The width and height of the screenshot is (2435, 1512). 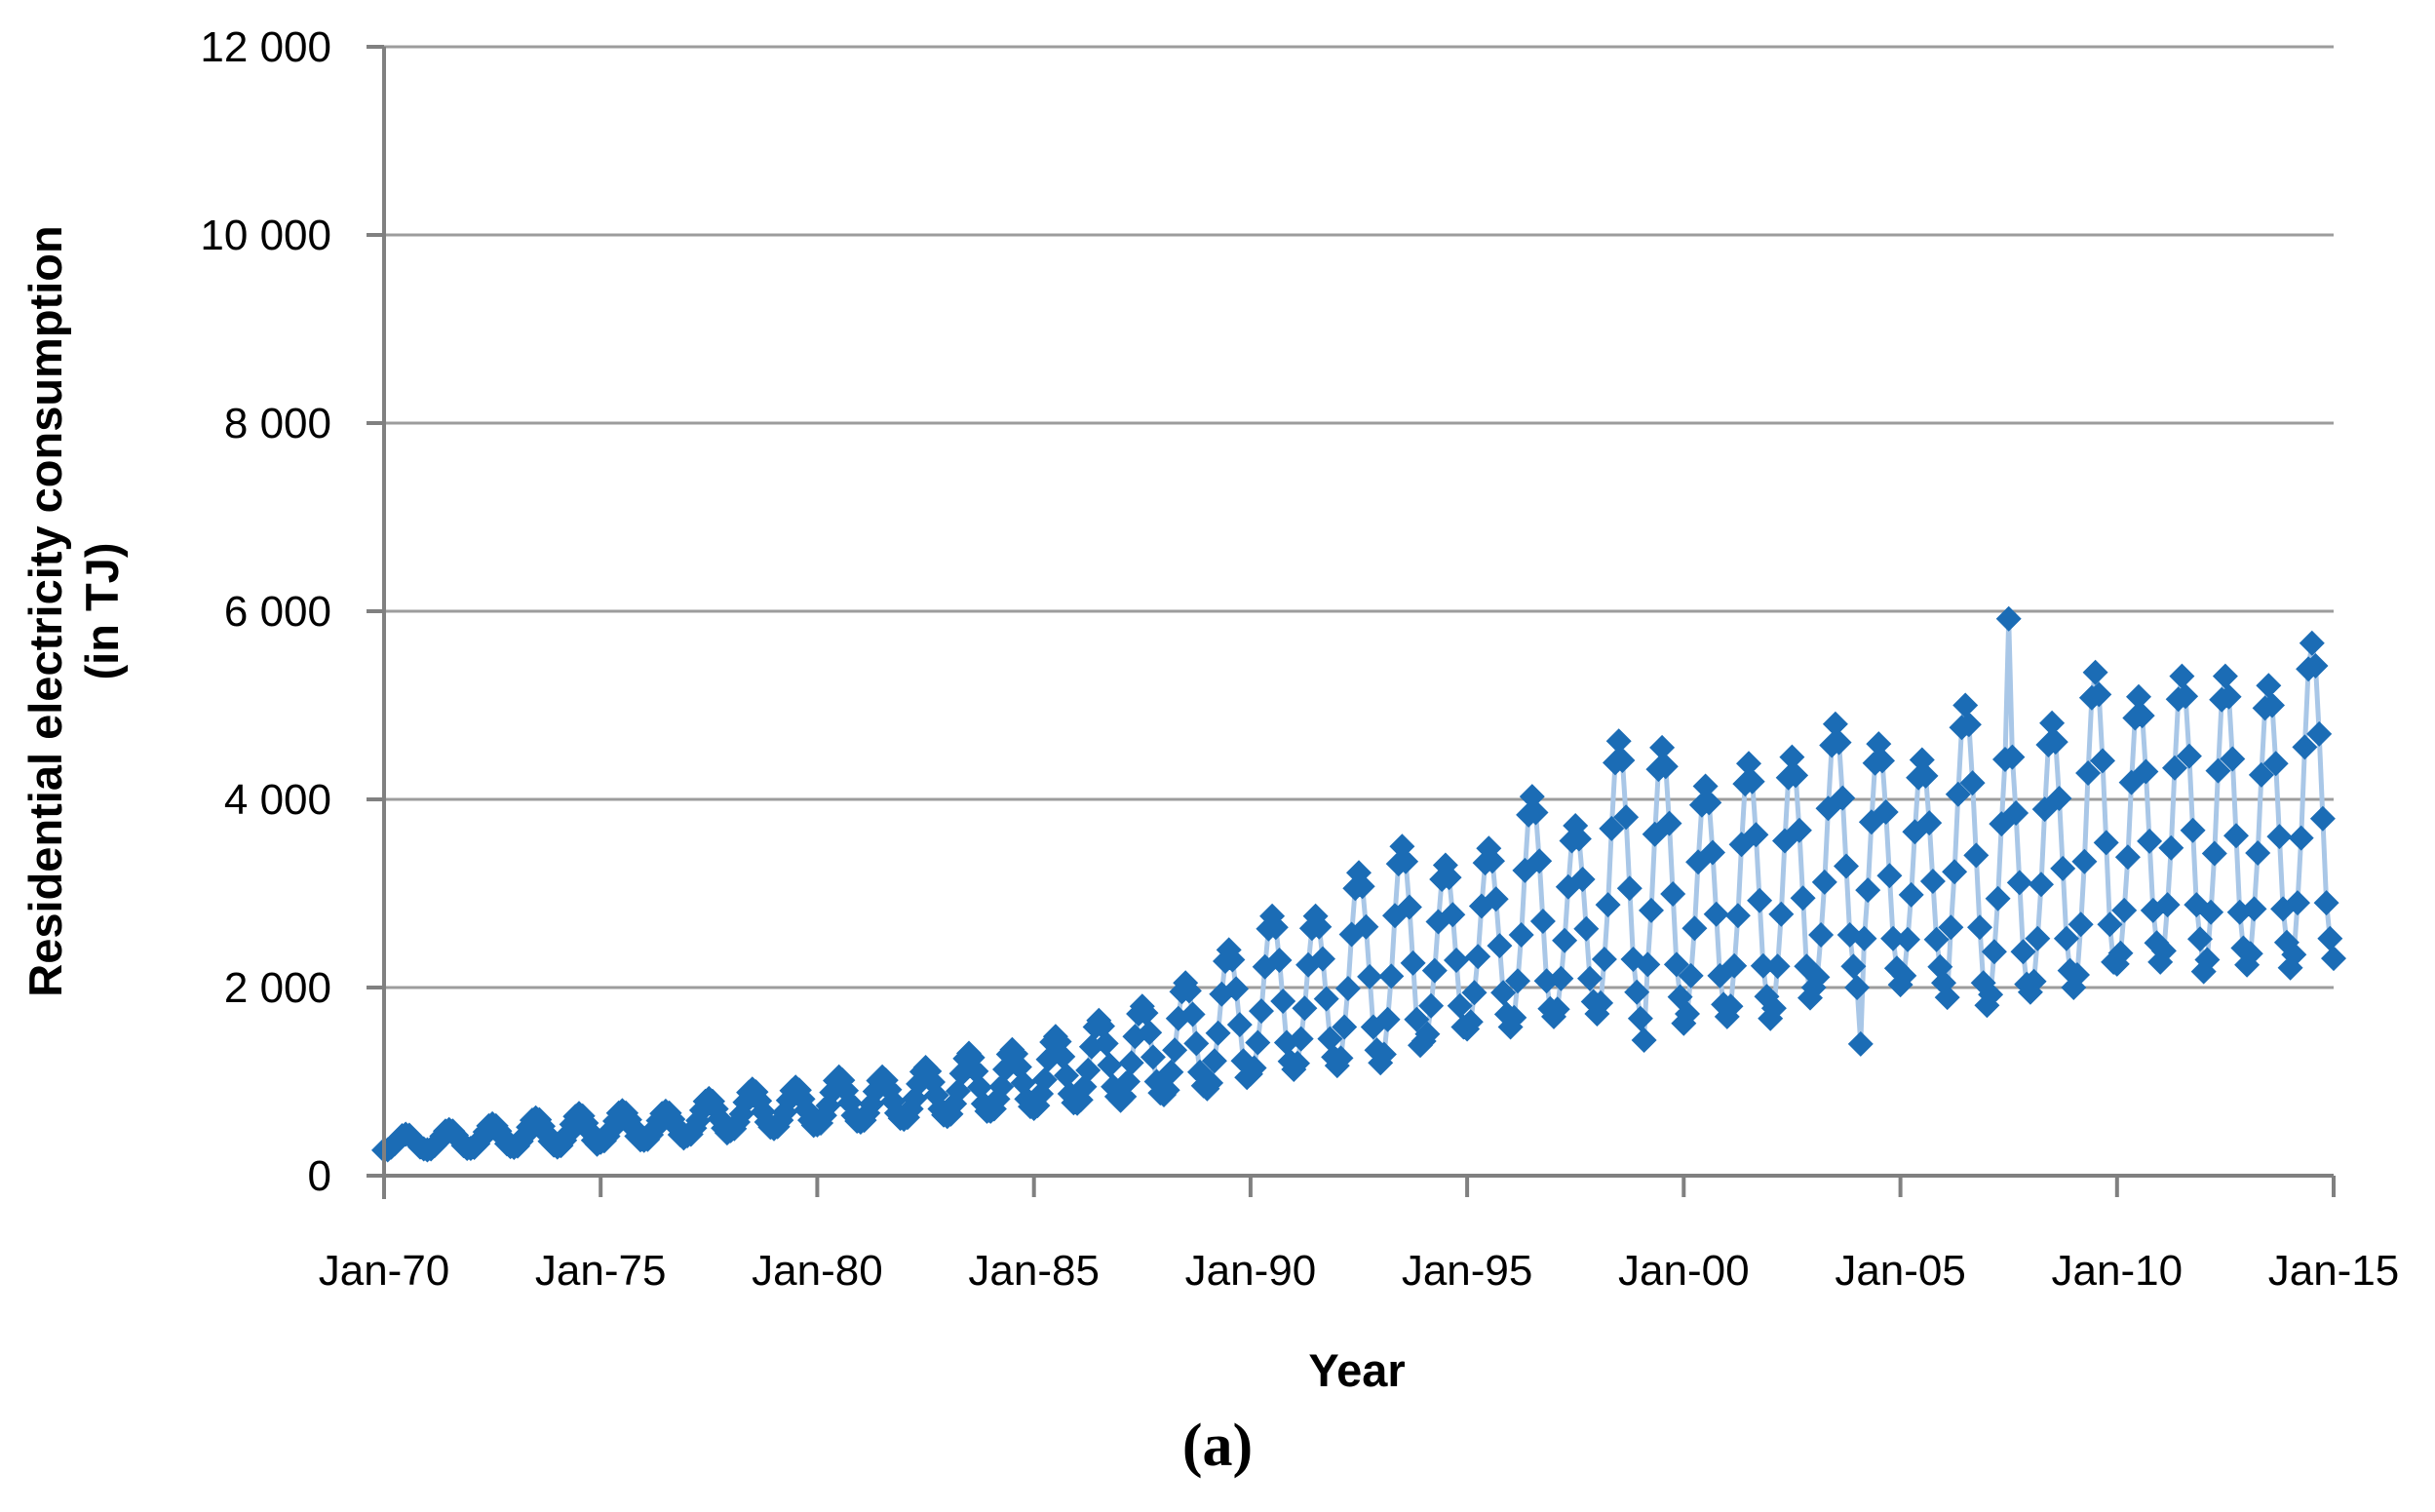 I want to click on x-tick-label: Jan-10, so click(x=2118, y=1271).